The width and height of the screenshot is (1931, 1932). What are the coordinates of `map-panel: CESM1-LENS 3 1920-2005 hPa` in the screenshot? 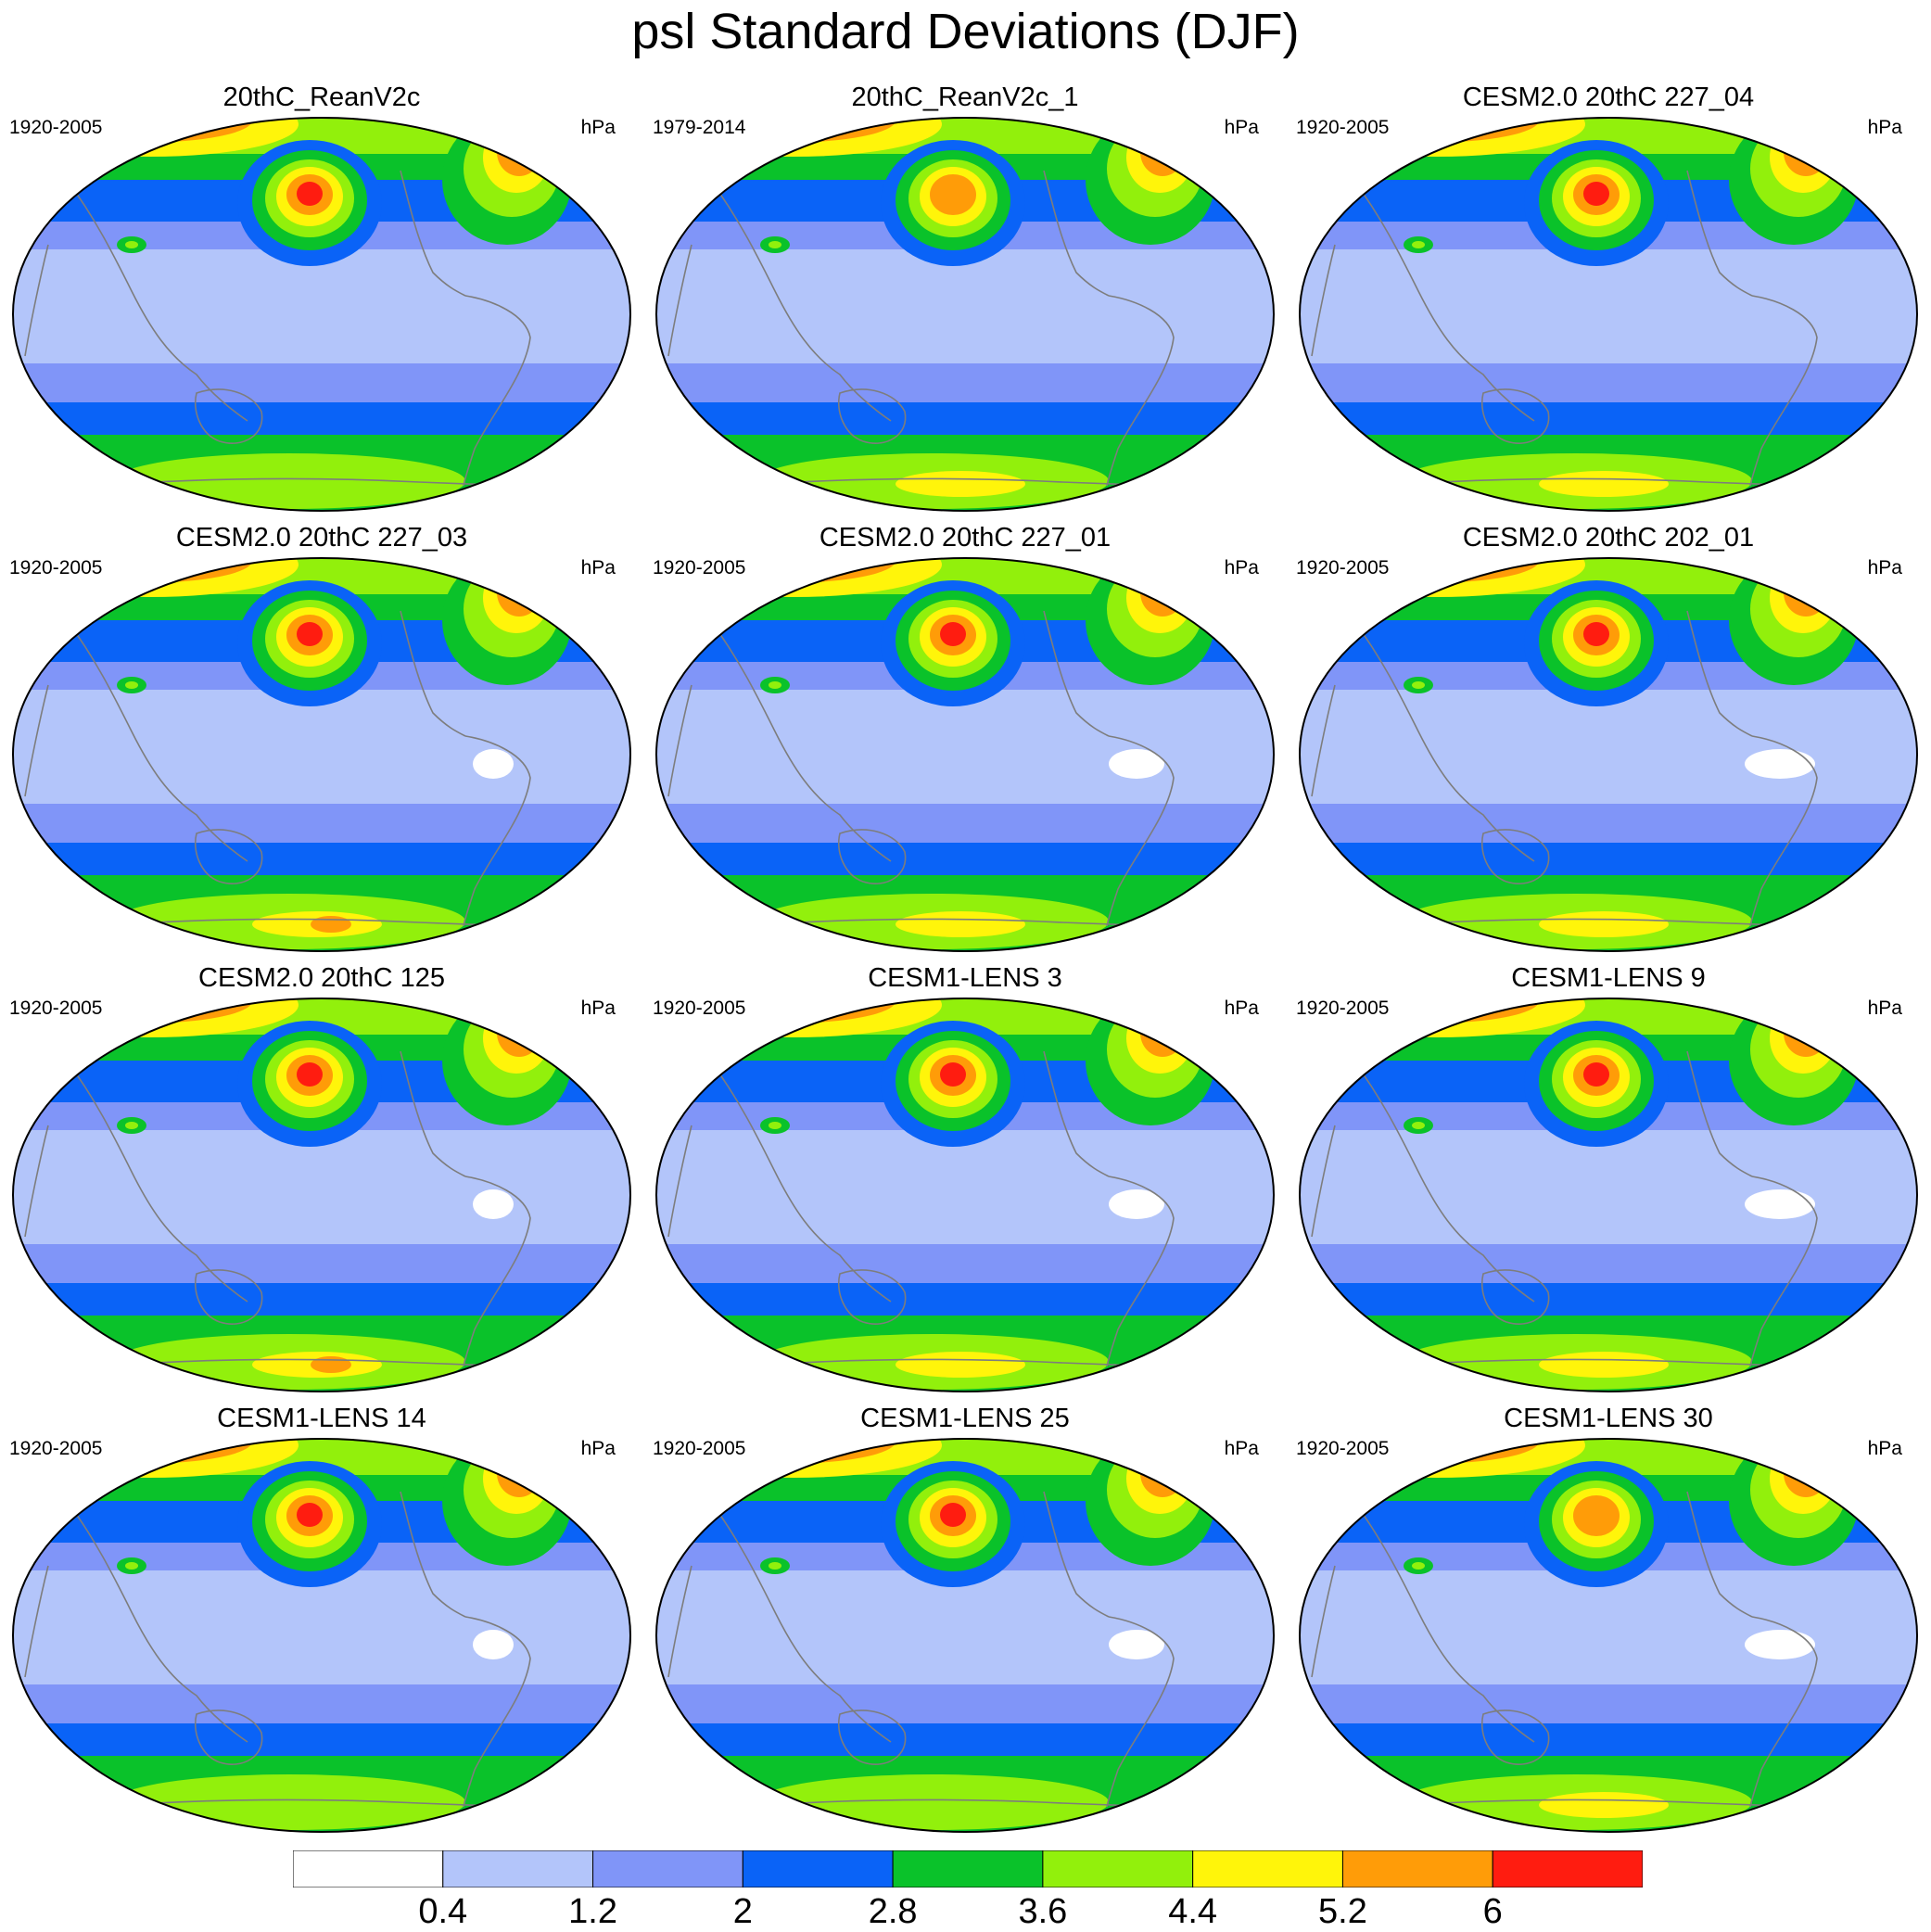 It's located at (965, 1180).